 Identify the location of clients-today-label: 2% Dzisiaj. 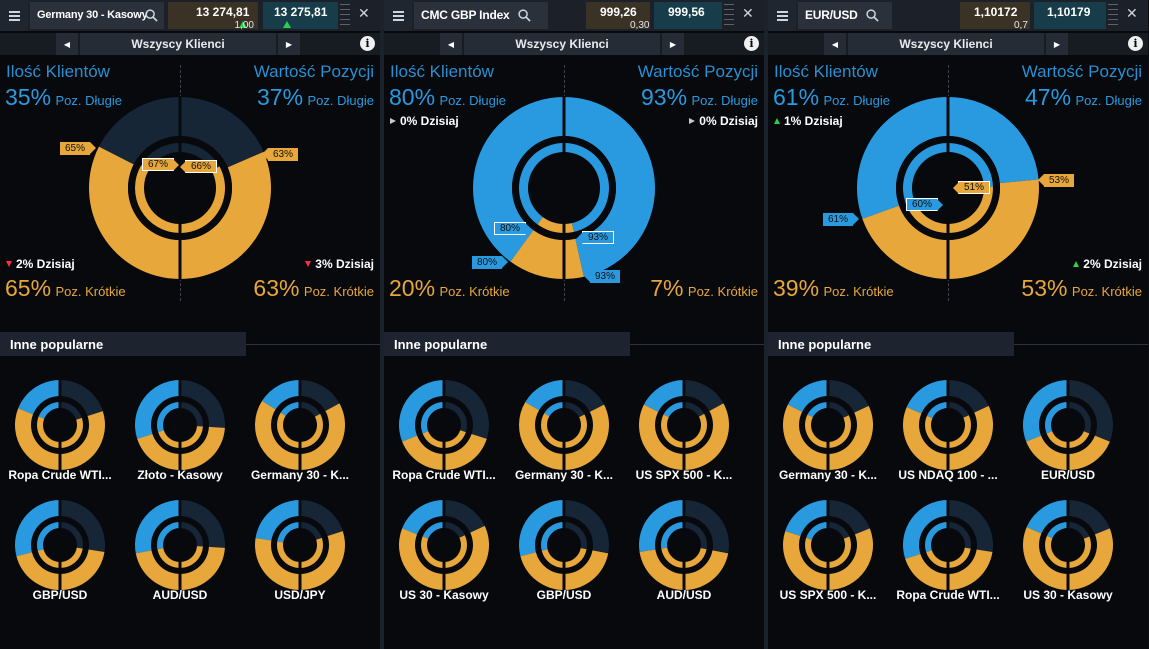
(45, 264).